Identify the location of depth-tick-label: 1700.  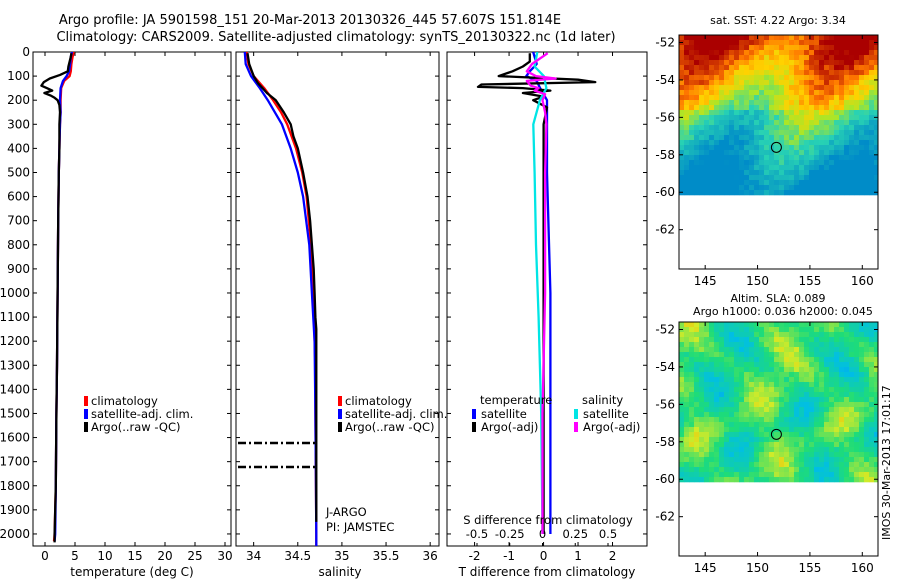
(15, 462).